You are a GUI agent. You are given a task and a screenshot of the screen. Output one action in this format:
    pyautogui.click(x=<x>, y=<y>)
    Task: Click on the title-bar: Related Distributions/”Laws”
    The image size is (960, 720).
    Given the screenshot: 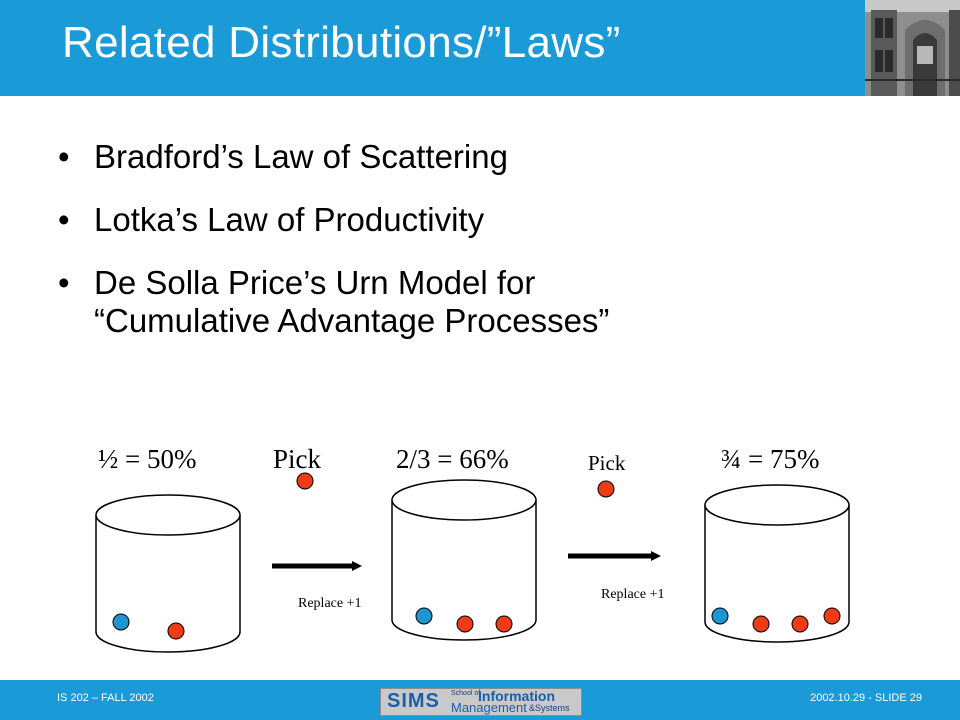 What is the action you would take?
    pyautogui.click(x=432, y=48)
    